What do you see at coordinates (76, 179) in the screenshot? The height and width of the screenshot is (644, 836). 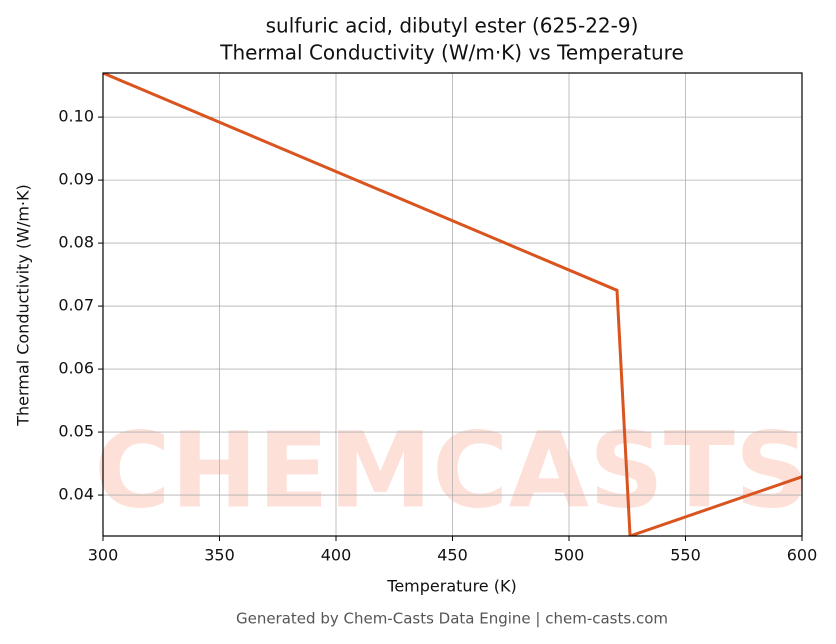 I see `y-tick-label: 0.09` at bounding box center [76, 179].